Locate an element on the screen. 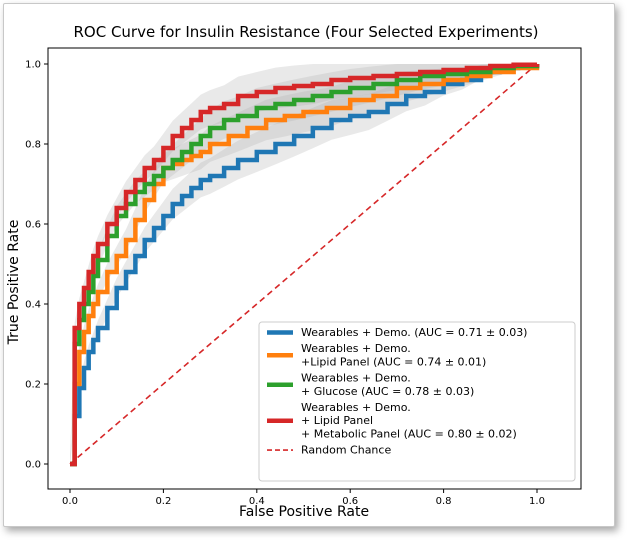  x-tick-label-5: 1.0 is located at coordinates (537, 501).